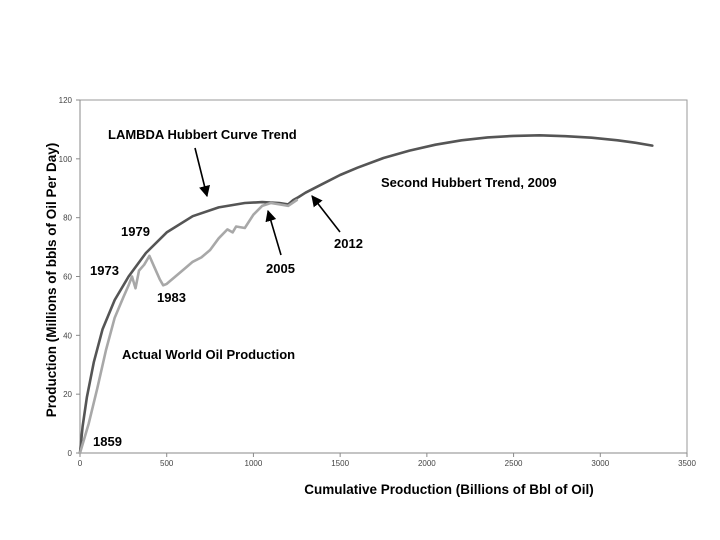 This screenshot has height=540, width=720. What do you see at coordinates (104, 270) in the screenshot?
I see `annotation-1973: 1973` at bounding box center [104, 270].